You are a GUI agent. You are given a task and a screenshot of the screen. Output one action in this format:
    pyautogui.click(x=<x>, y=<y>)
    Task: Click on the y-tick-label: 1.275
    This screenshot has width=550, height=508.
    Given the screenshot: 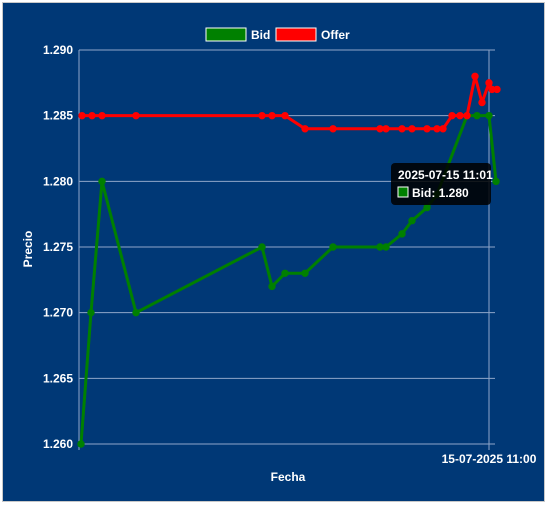 What is the action you would take?
    pyautogui.click(x=58, y=247)
    